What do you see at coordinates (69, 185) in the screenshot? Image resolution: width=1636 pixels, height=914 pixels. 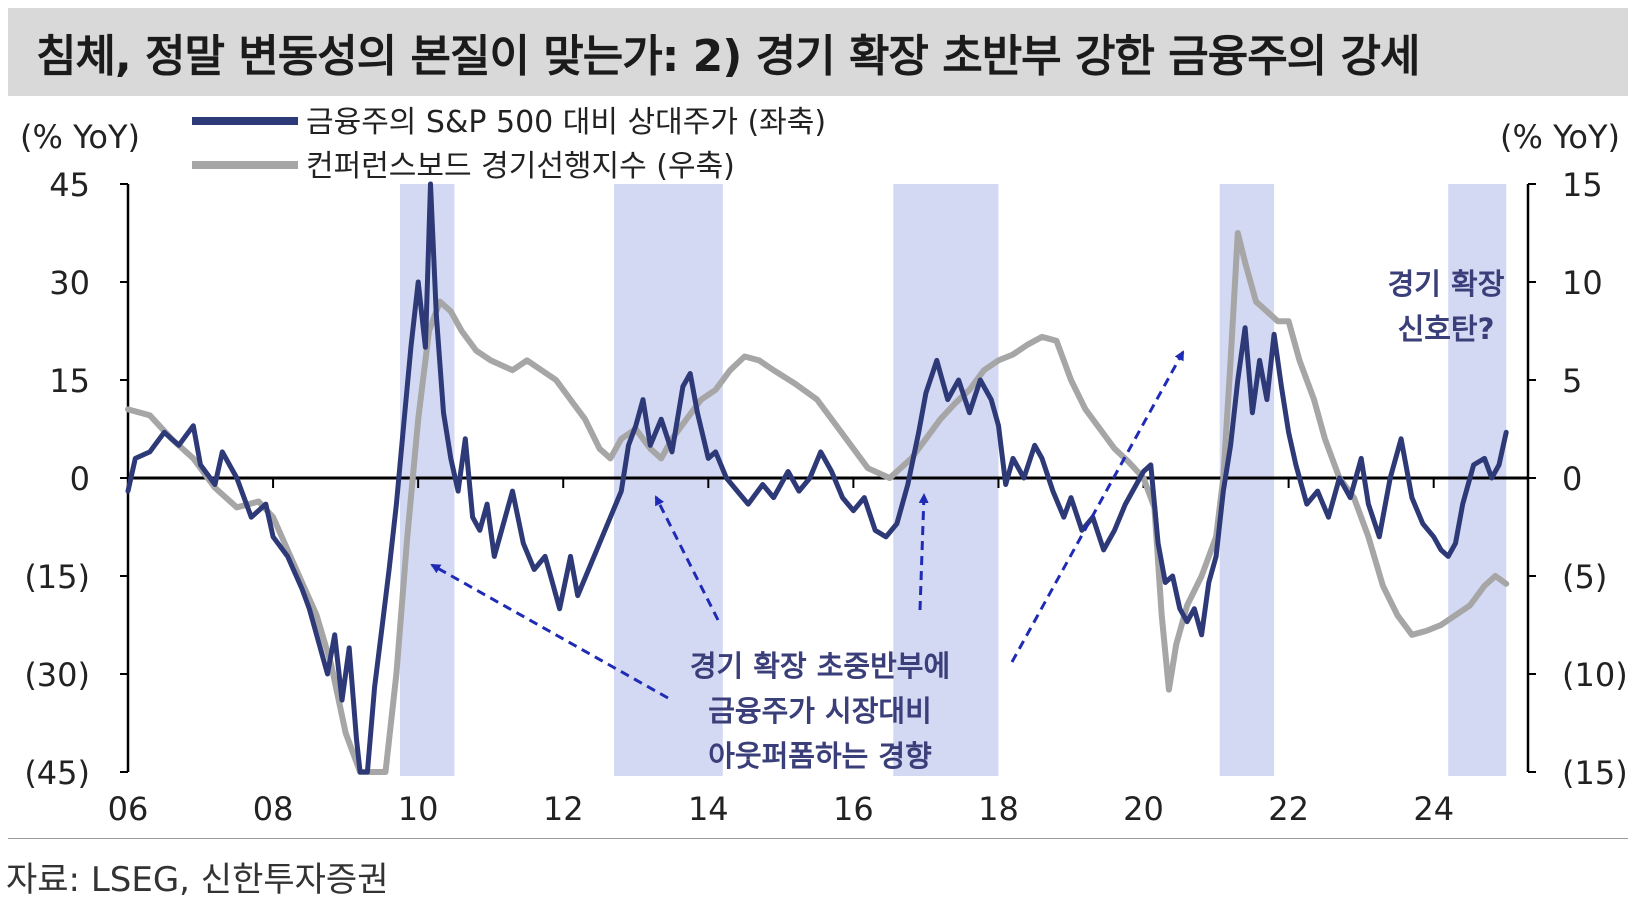 I see `left-tick-label: 45` at bounding box center [69, 185].